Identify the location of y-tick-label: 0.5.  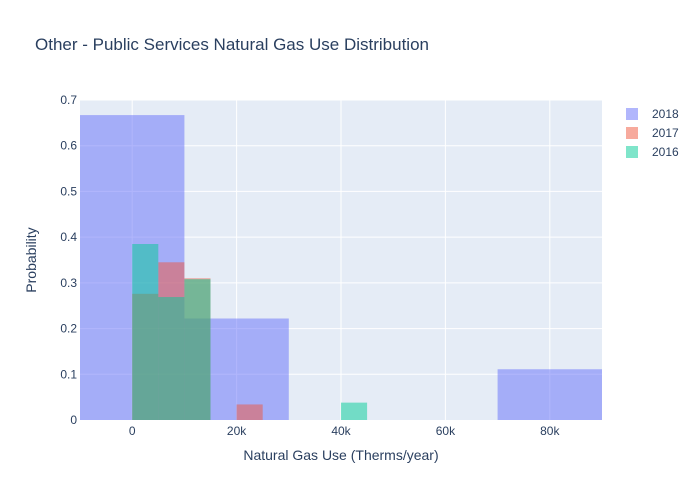
(68, 191).